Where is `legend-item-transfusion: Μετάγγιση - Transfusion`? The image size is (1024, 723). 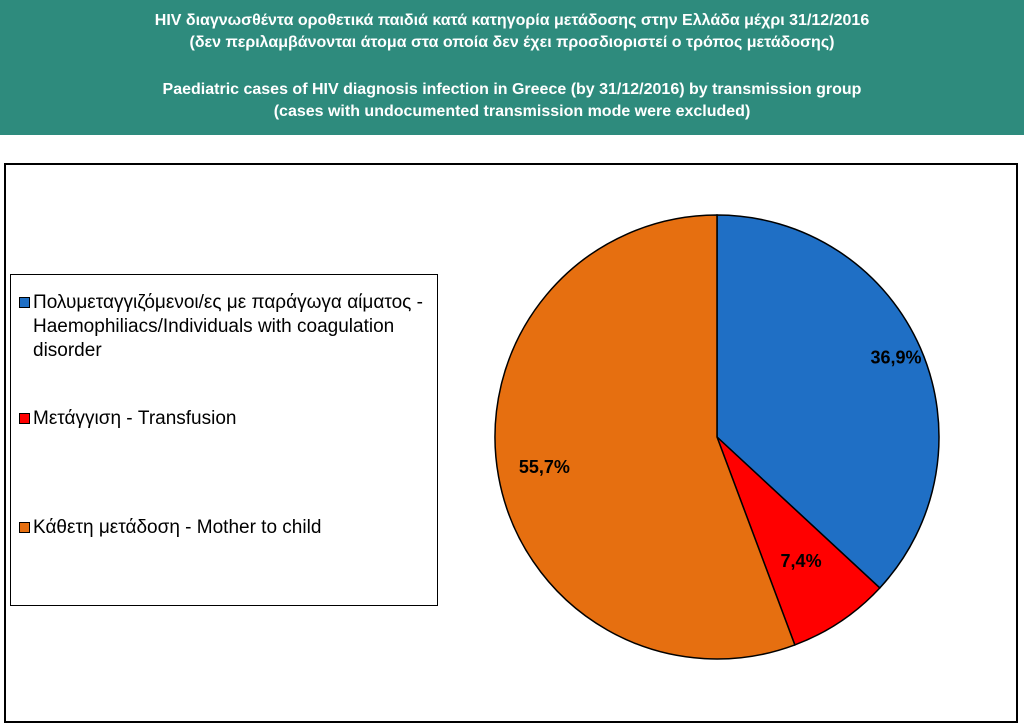 legend-item-transfusion: Μετάγγιση - Transfusion is located at coordinates (225, 419).